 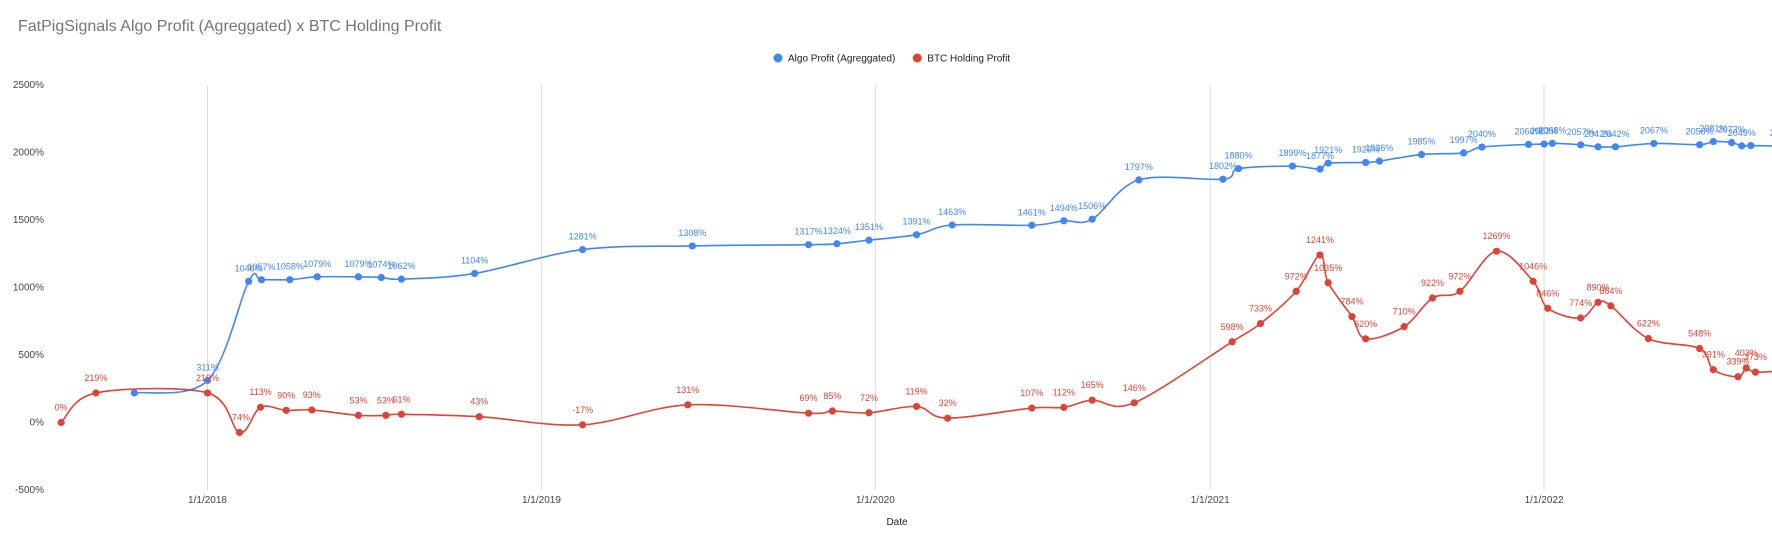 What do you see at coordinates (1328, 268) in the screenshot?
I see `data-label: 1035%` at bounding box center [1328, 268].